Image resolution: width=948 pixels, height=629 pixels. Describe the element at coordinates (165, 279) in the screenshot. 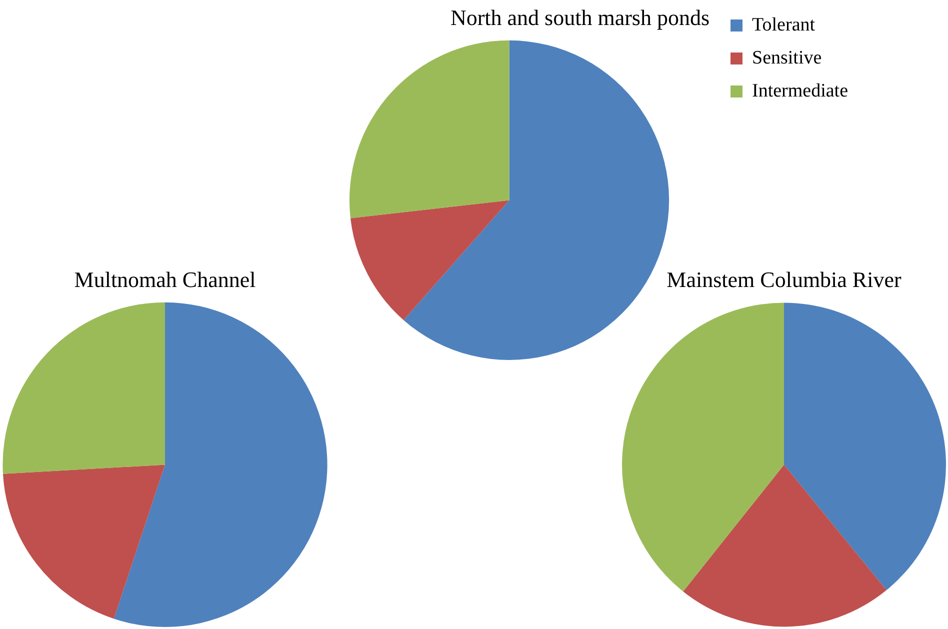

I see `chart-title: Multnomah Channel` at that location.